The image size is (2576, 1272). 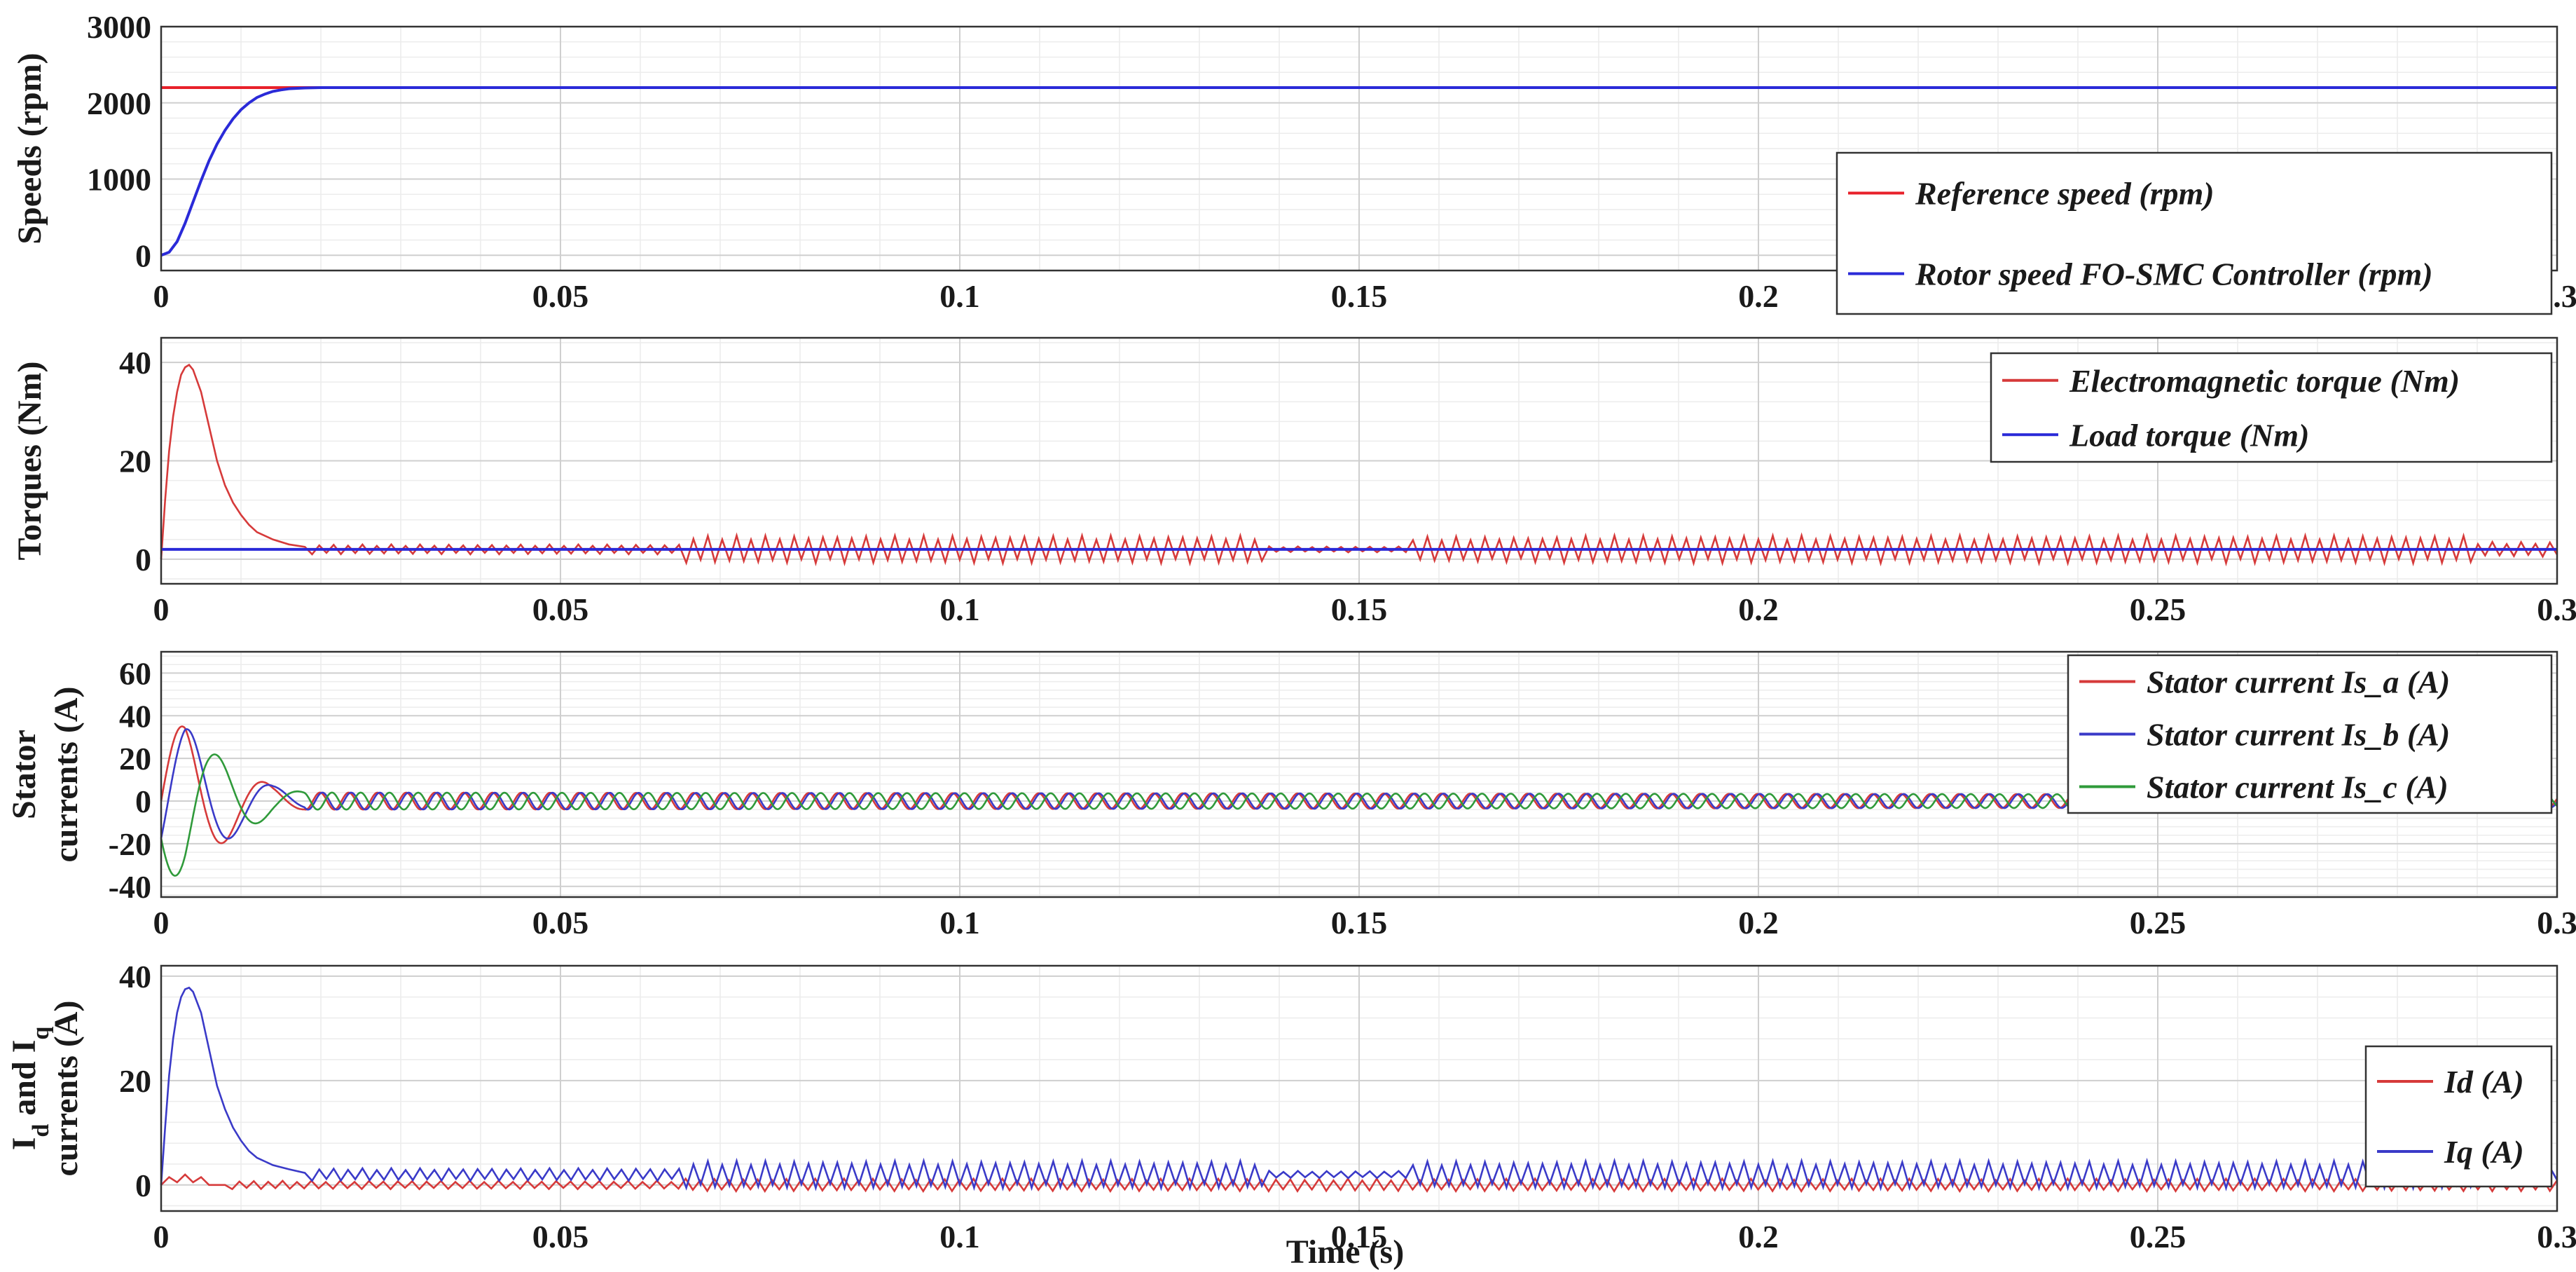 I want to click on legend-entry: Load torque (Nm), so click(x=2189, y=435).